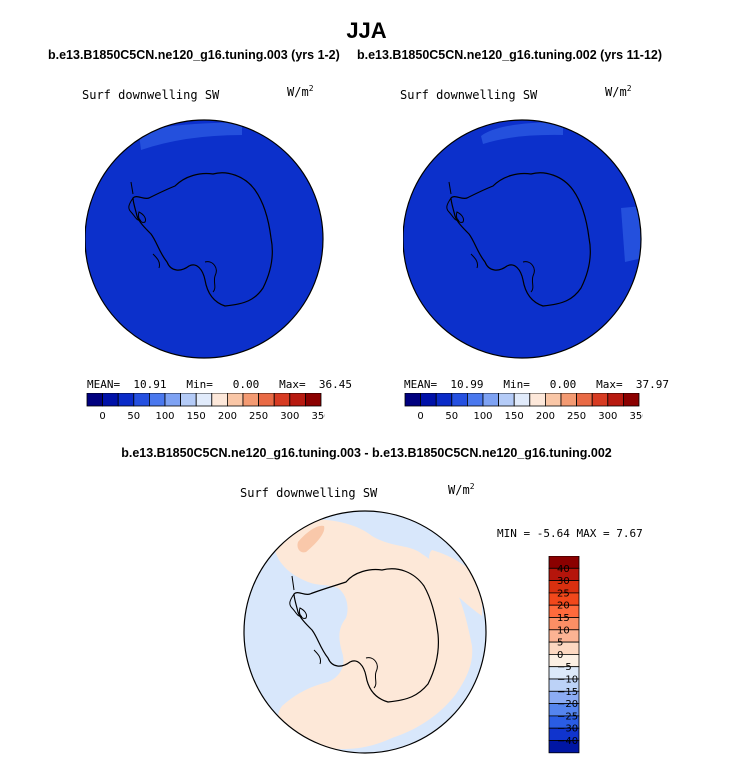 The image size is (733, 761). I want to click on difference-colorbar-label: −30, so click(567, 729).